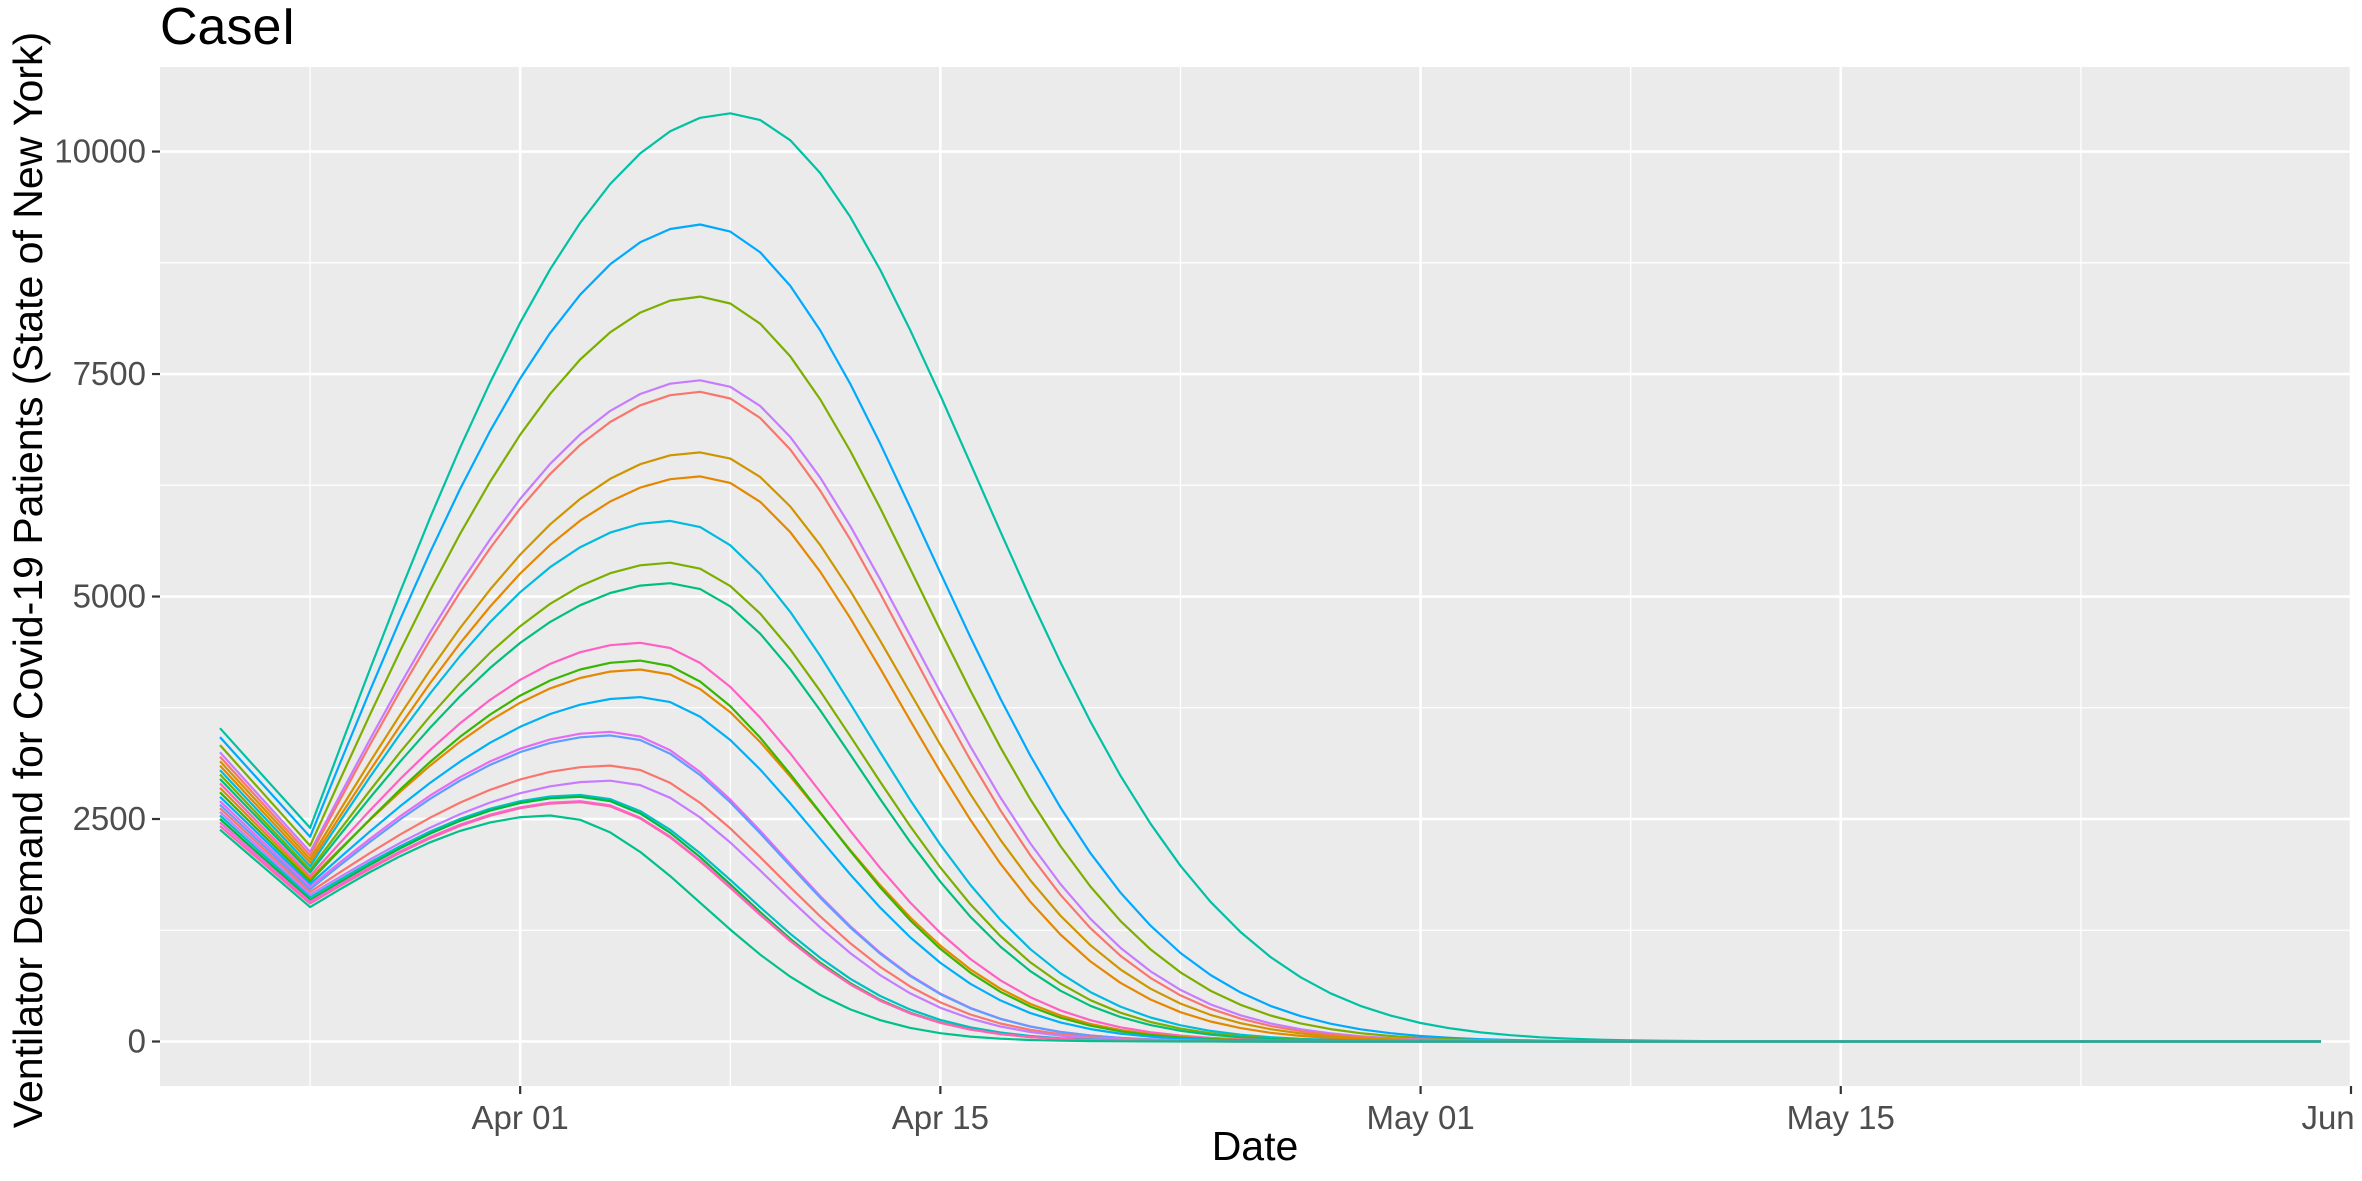  I want to click on x-tick-label: Apr 01, so click(520, 1117).